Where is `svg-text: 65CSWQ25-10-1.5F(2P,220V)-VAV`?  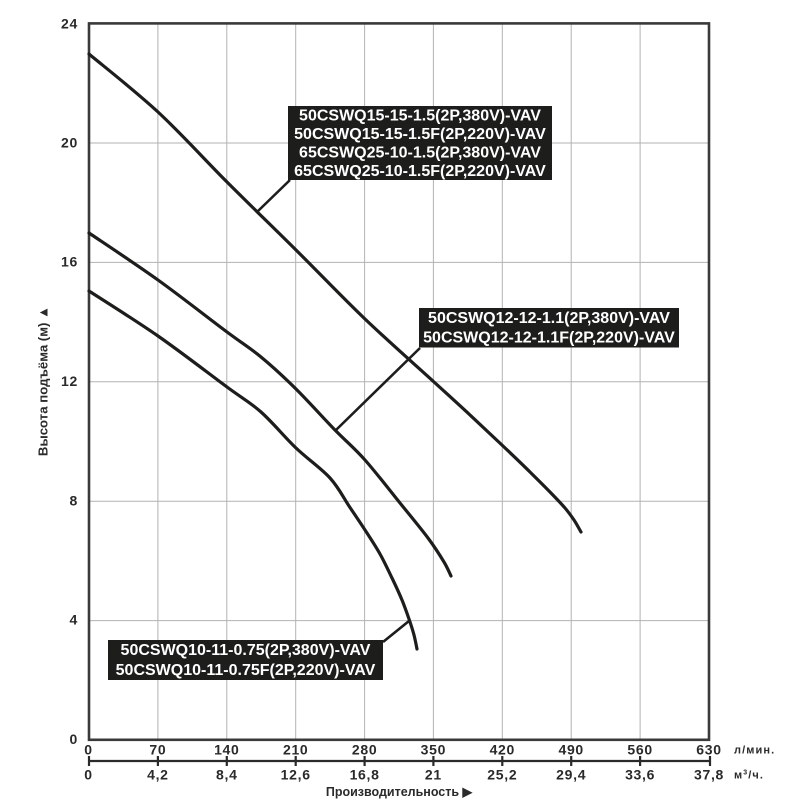
svg-text: 65CSWQ25-10-1.5F(2P,220V)-VAV is located at coordinates (420, 171).